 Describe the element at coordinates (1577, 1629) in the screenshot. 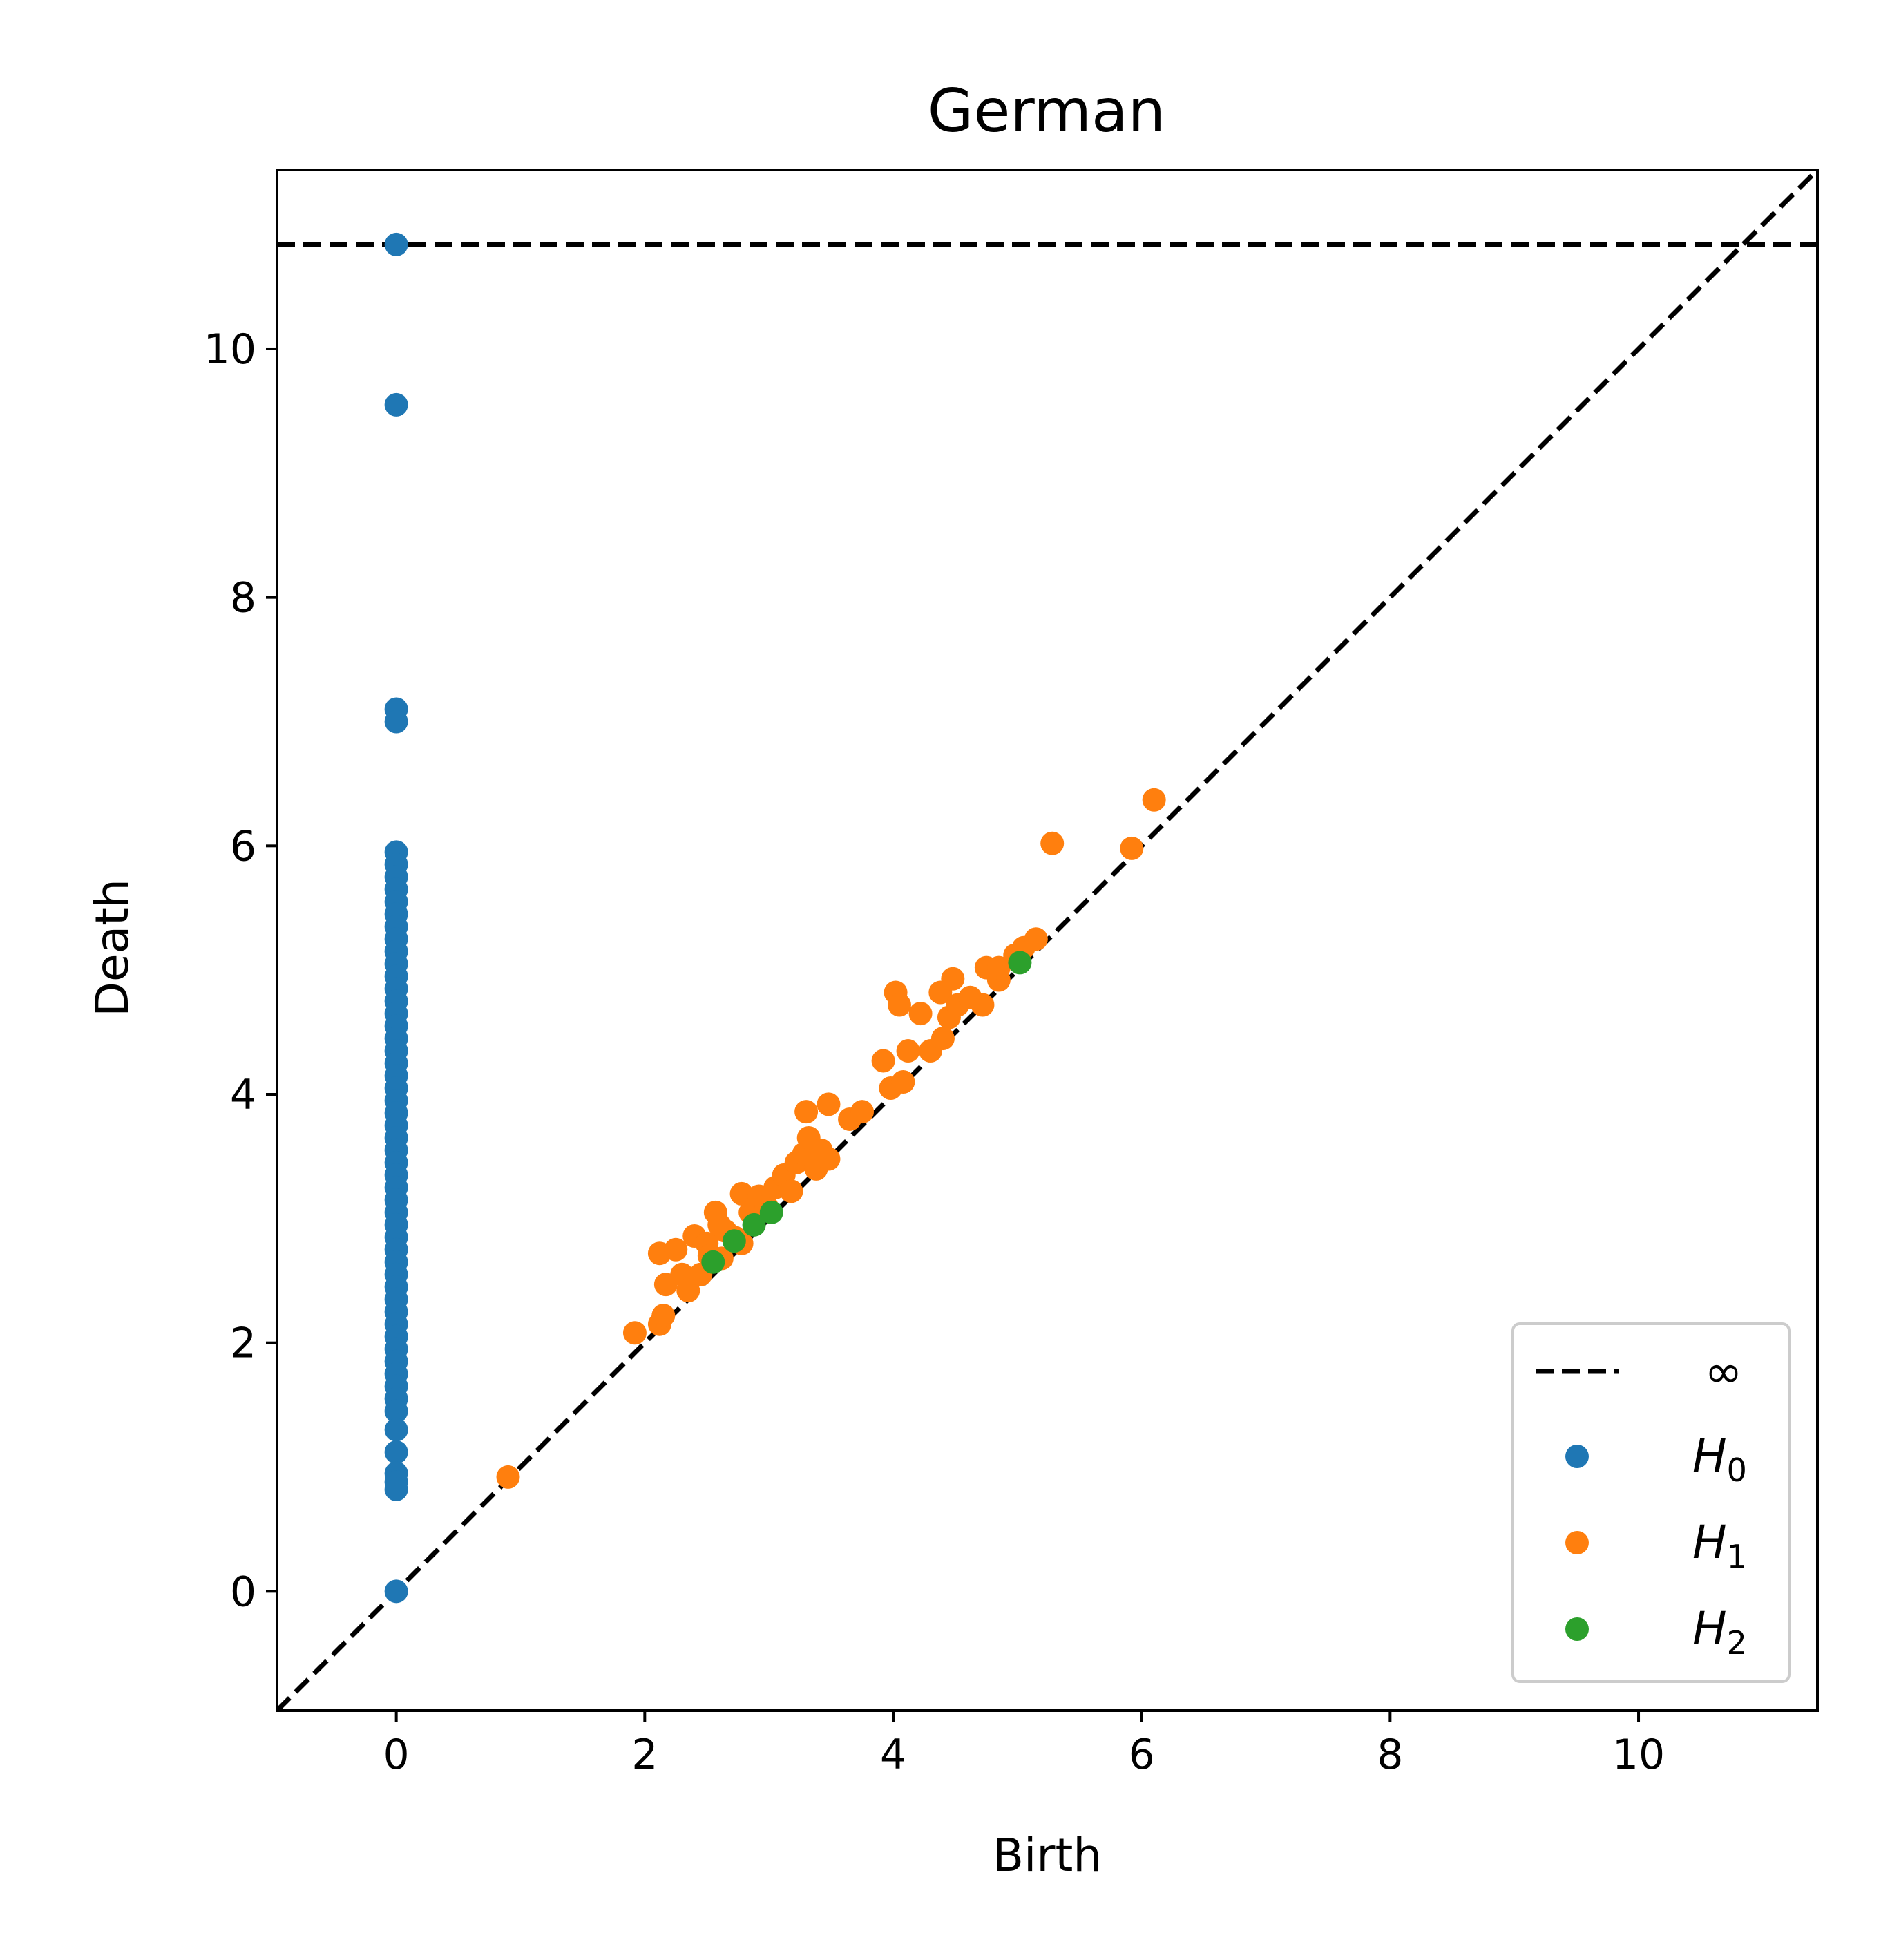

I see `legend-marker-h2` at that location.